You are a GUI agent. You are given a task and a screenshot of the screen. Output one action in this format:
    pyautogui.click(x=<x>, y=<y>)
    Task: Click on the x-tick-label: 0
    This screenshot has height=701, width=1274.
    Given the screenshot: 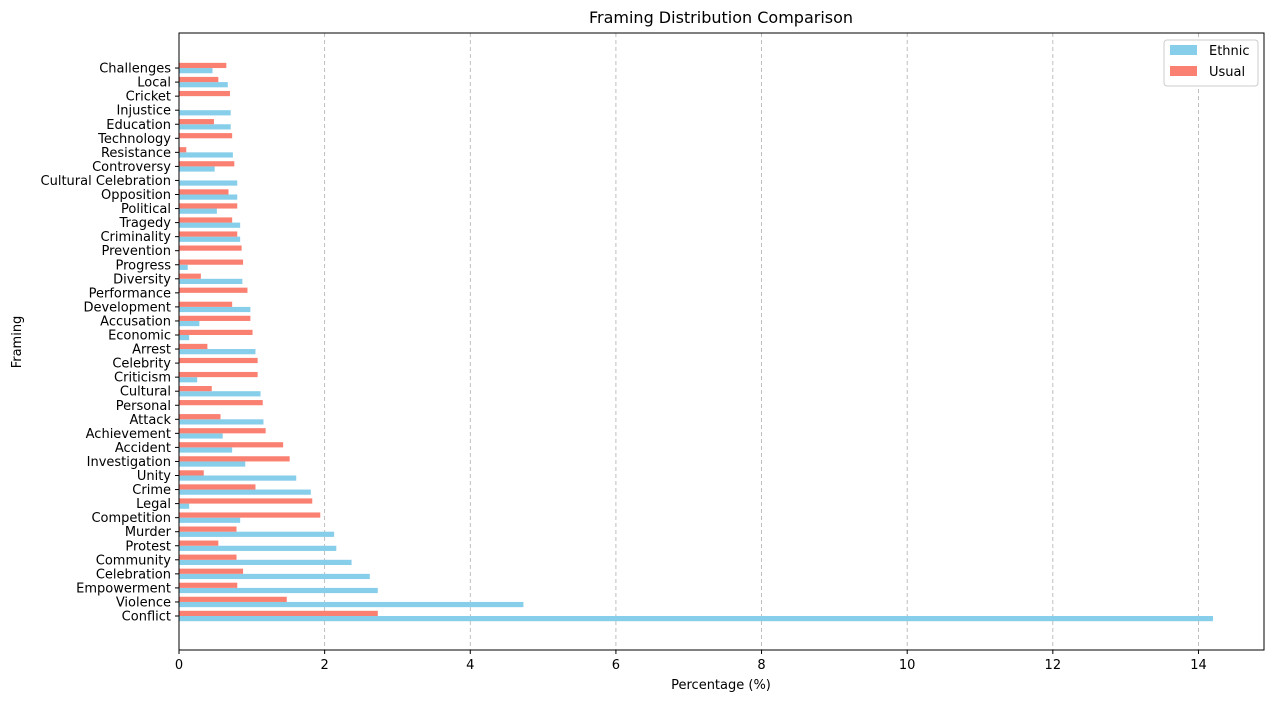 What is the action you would take?
    pyautogui.click(x=179, y=665)
    